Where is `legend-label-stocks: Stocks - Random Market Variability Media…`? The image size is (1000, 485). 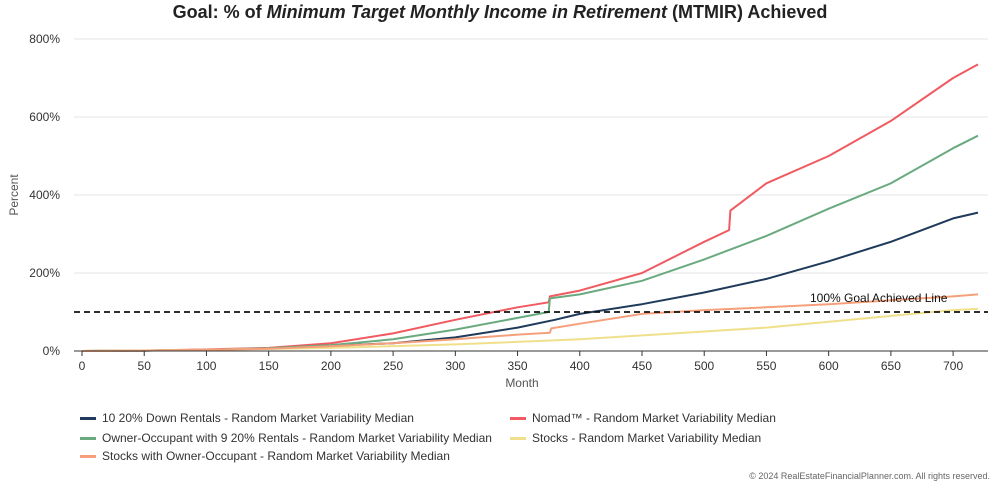 legend-label-stocks: Stocks - Random Market Variability Media… is located at coordinates (647, 438).